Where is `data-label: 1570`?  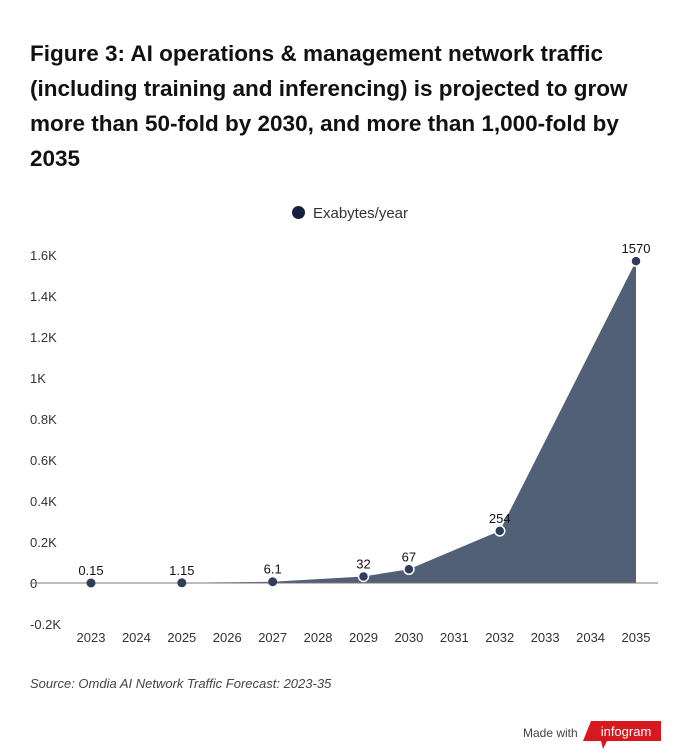
data-label: 1570 is located at coordinates (636, 248).